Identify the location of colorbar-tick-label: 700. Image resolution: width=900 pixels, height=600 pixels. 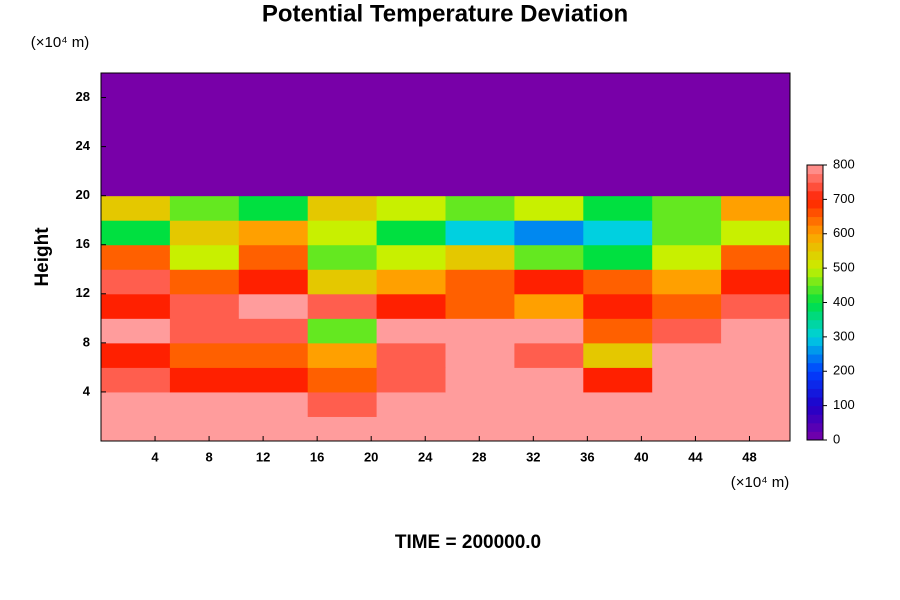
(844, 198).